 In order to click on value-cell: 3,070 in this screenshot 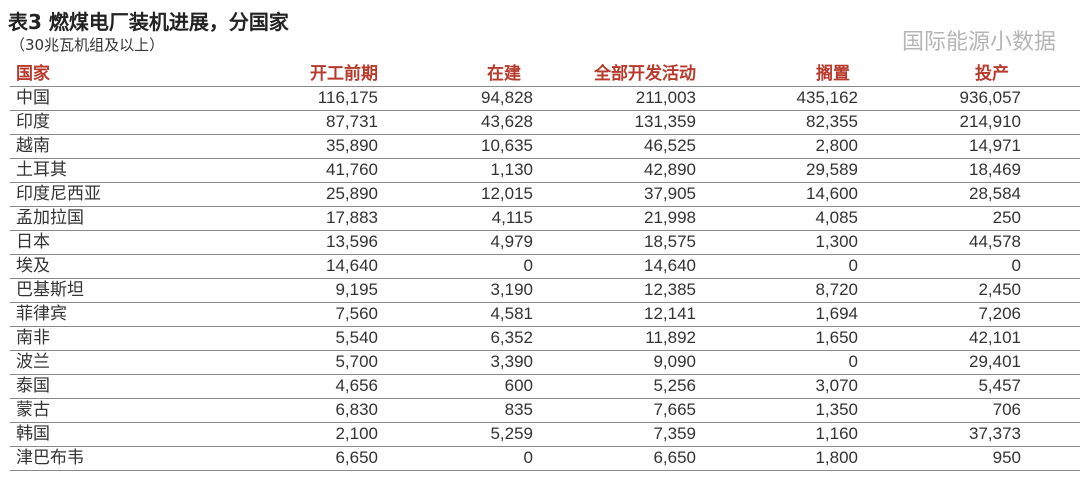, I will do `click(777, 385)`.